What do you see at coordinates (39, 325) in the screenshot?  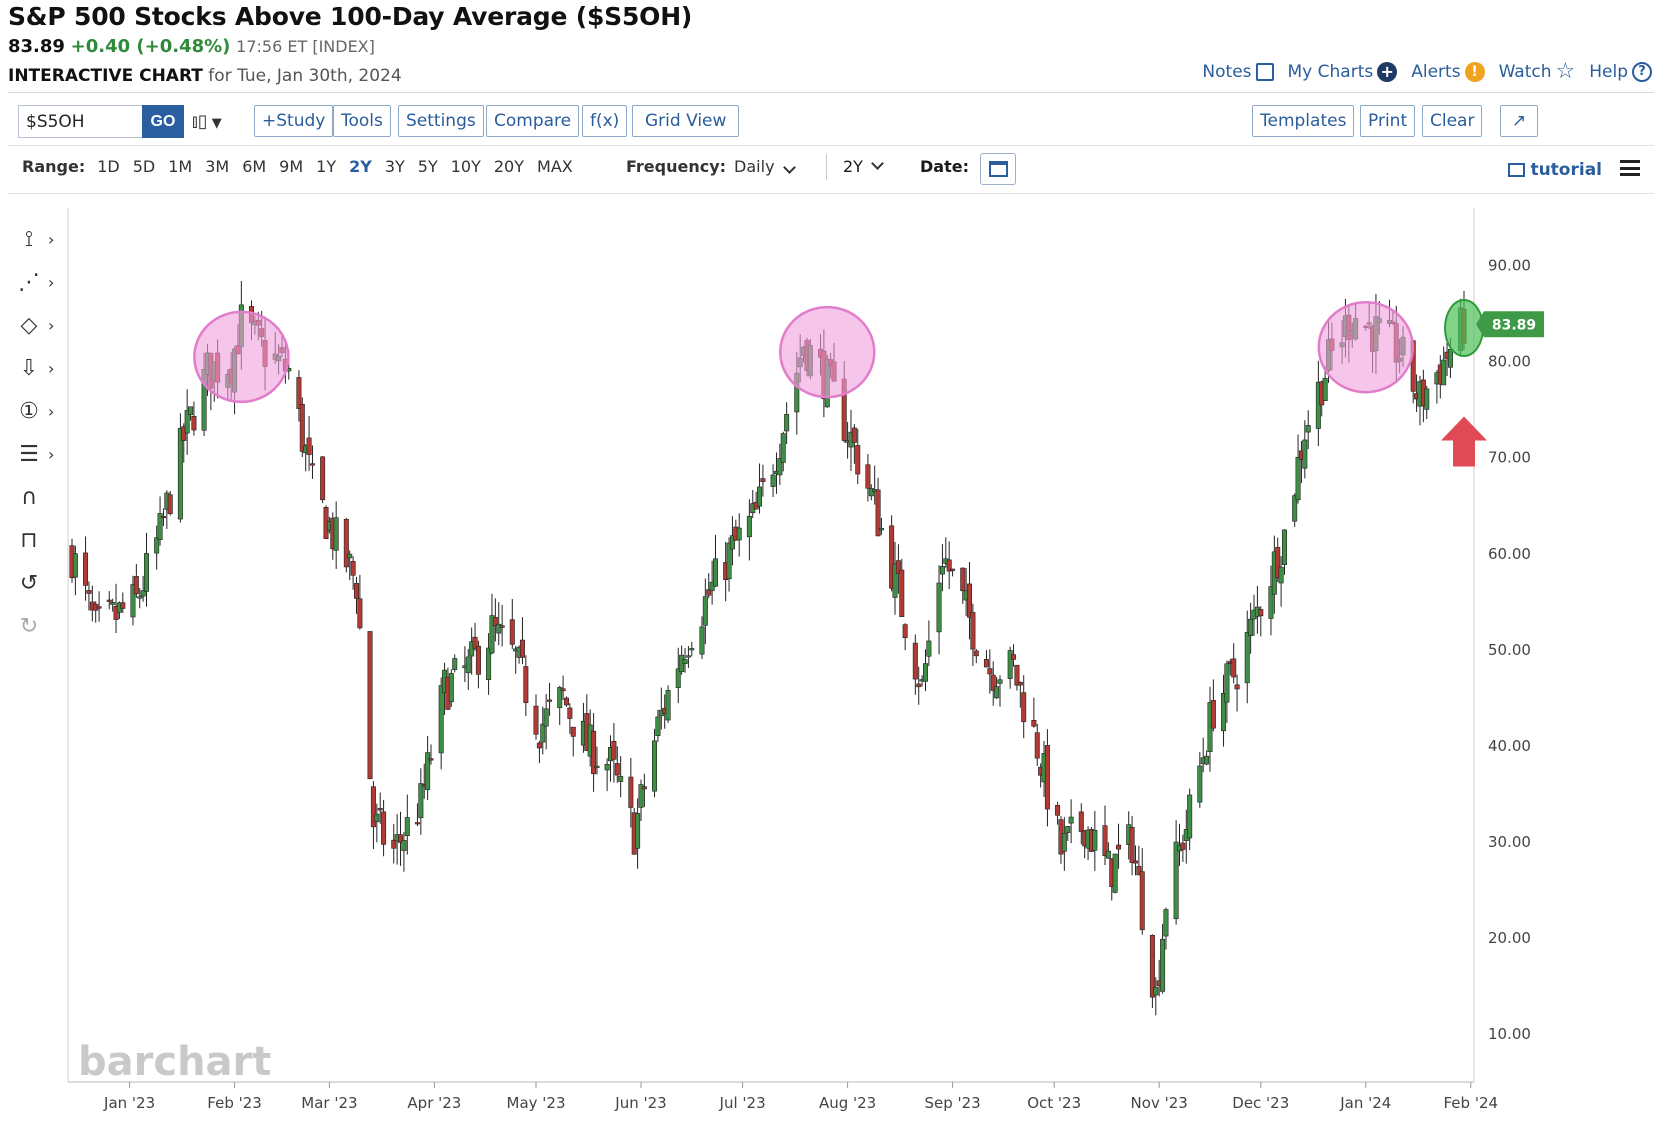 I see `shapes-tool: ◇ ›` at bounding box center [39, 325].